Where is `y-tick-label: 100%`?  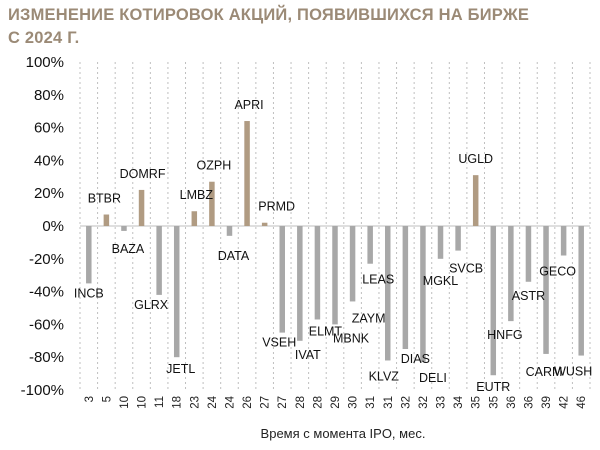 y-tick-label: 100% is located at coordinates (45, 62).